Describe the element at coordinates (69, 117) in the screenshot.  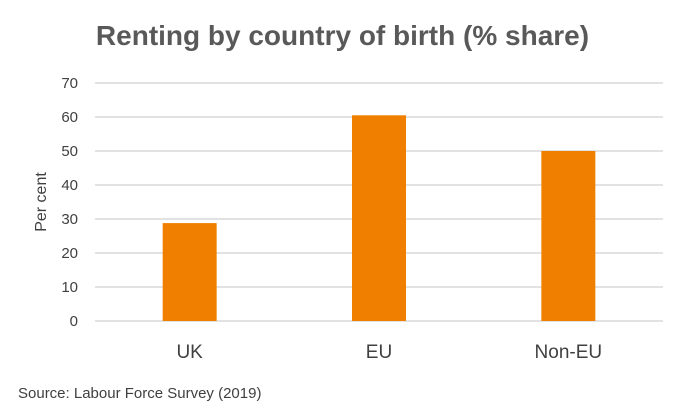
I see `y-tick-label: 60` at that location.